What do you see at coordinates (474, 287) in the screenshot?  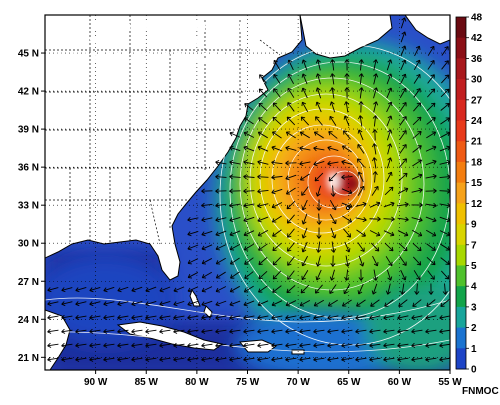 I see `colorbar-label: 4` at bounding box center [474, 287].